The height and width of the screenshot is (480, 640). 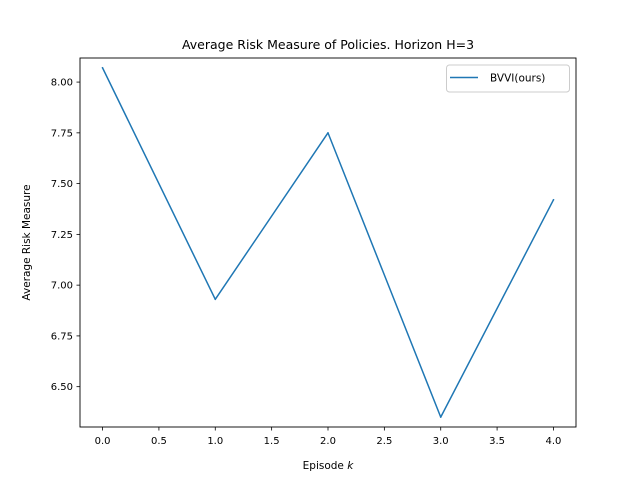 What do you see at coordinates (62, 235) in the screenshot?
I see `y-tick-label: 7.25` at bounding box center [62, 235].